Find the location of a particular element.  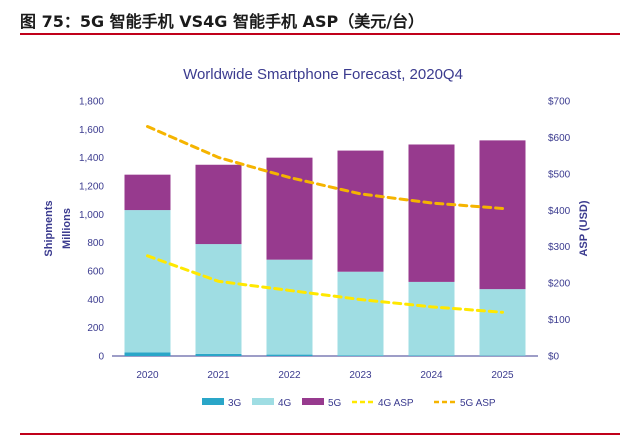

legend-label: 3G is located at coordinates (235, 403).